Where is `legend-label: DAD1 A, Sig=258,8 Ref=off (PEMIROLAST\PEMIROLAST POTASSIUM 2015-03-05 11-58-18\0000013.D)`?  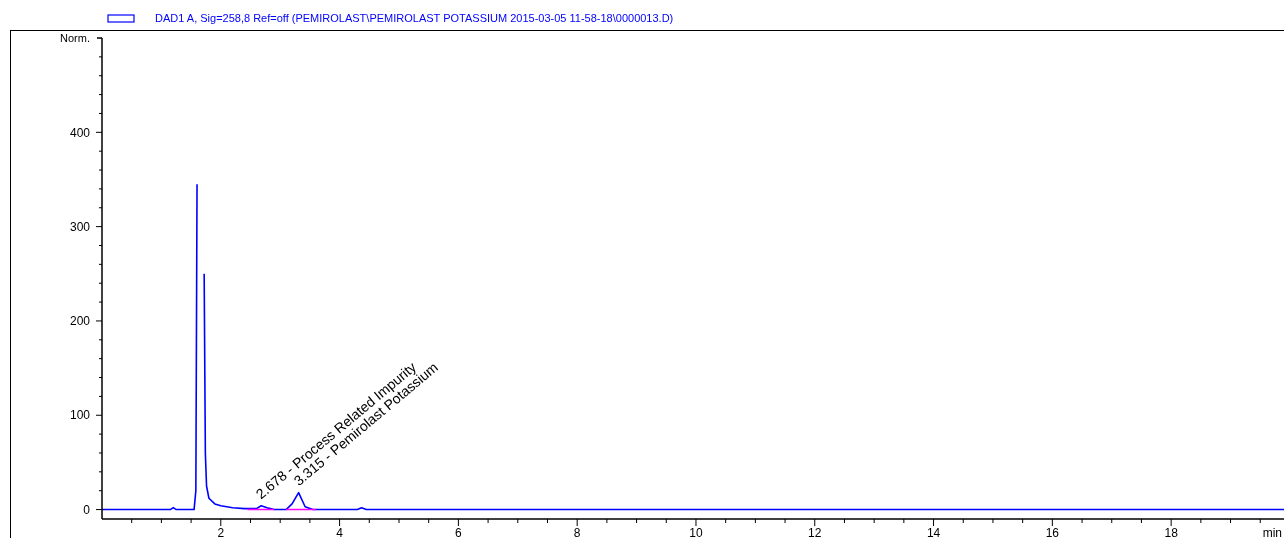 legend-label: DAD1 A, Sig=258,8 Ref=off (PEMIROLAST\PEMIROLAST POTASSIUM 2015-03-05 11-58-18\0000013.D) is located at coordinates (414, 18).